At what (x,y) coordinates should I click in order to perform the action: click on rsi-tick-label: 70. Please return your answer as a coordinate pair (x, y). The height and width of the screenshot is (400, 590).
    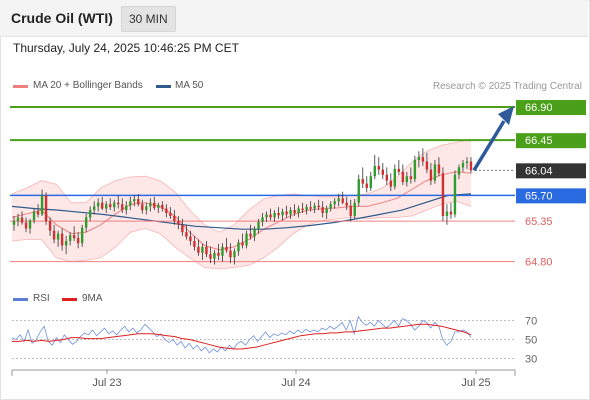
    Looking at the image, I should click on (531, 322).